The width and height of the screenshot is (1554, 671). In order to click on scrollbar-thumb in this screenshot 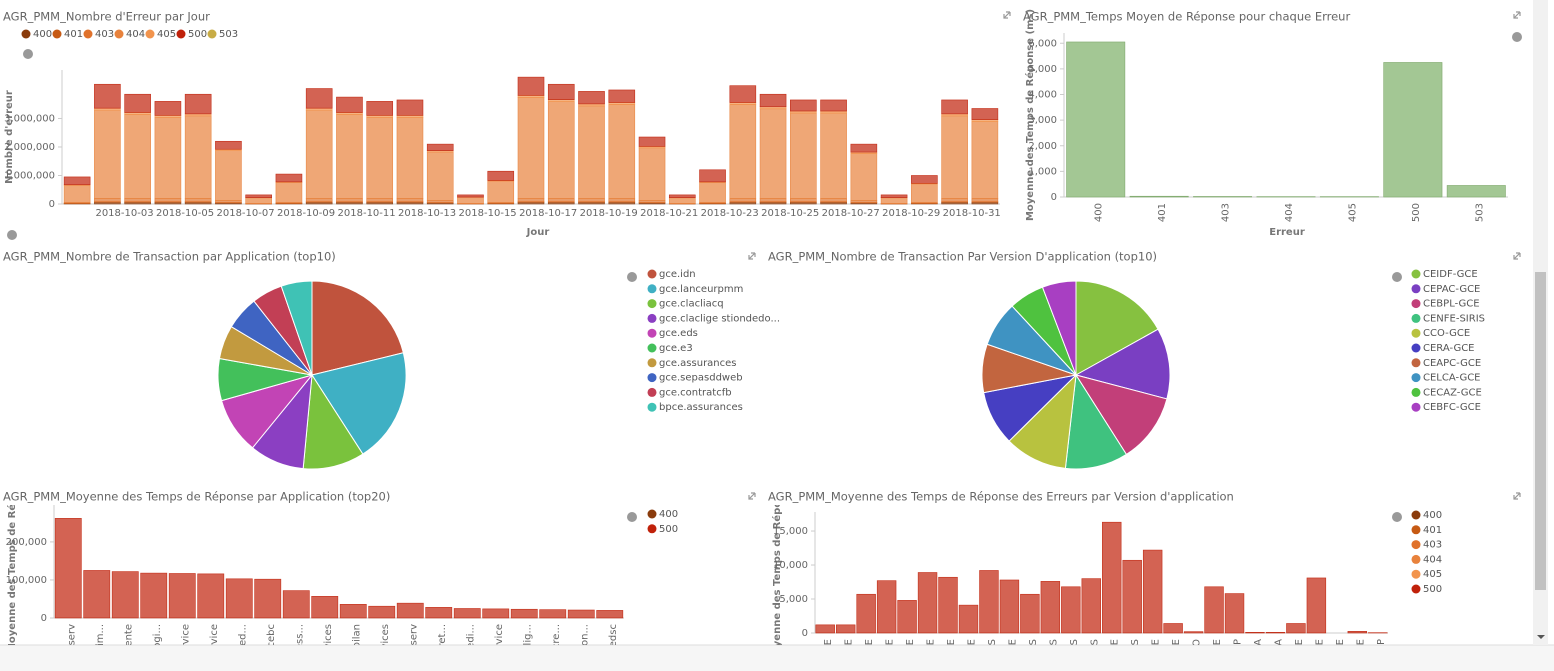, I will do `click(1540, 431)`.